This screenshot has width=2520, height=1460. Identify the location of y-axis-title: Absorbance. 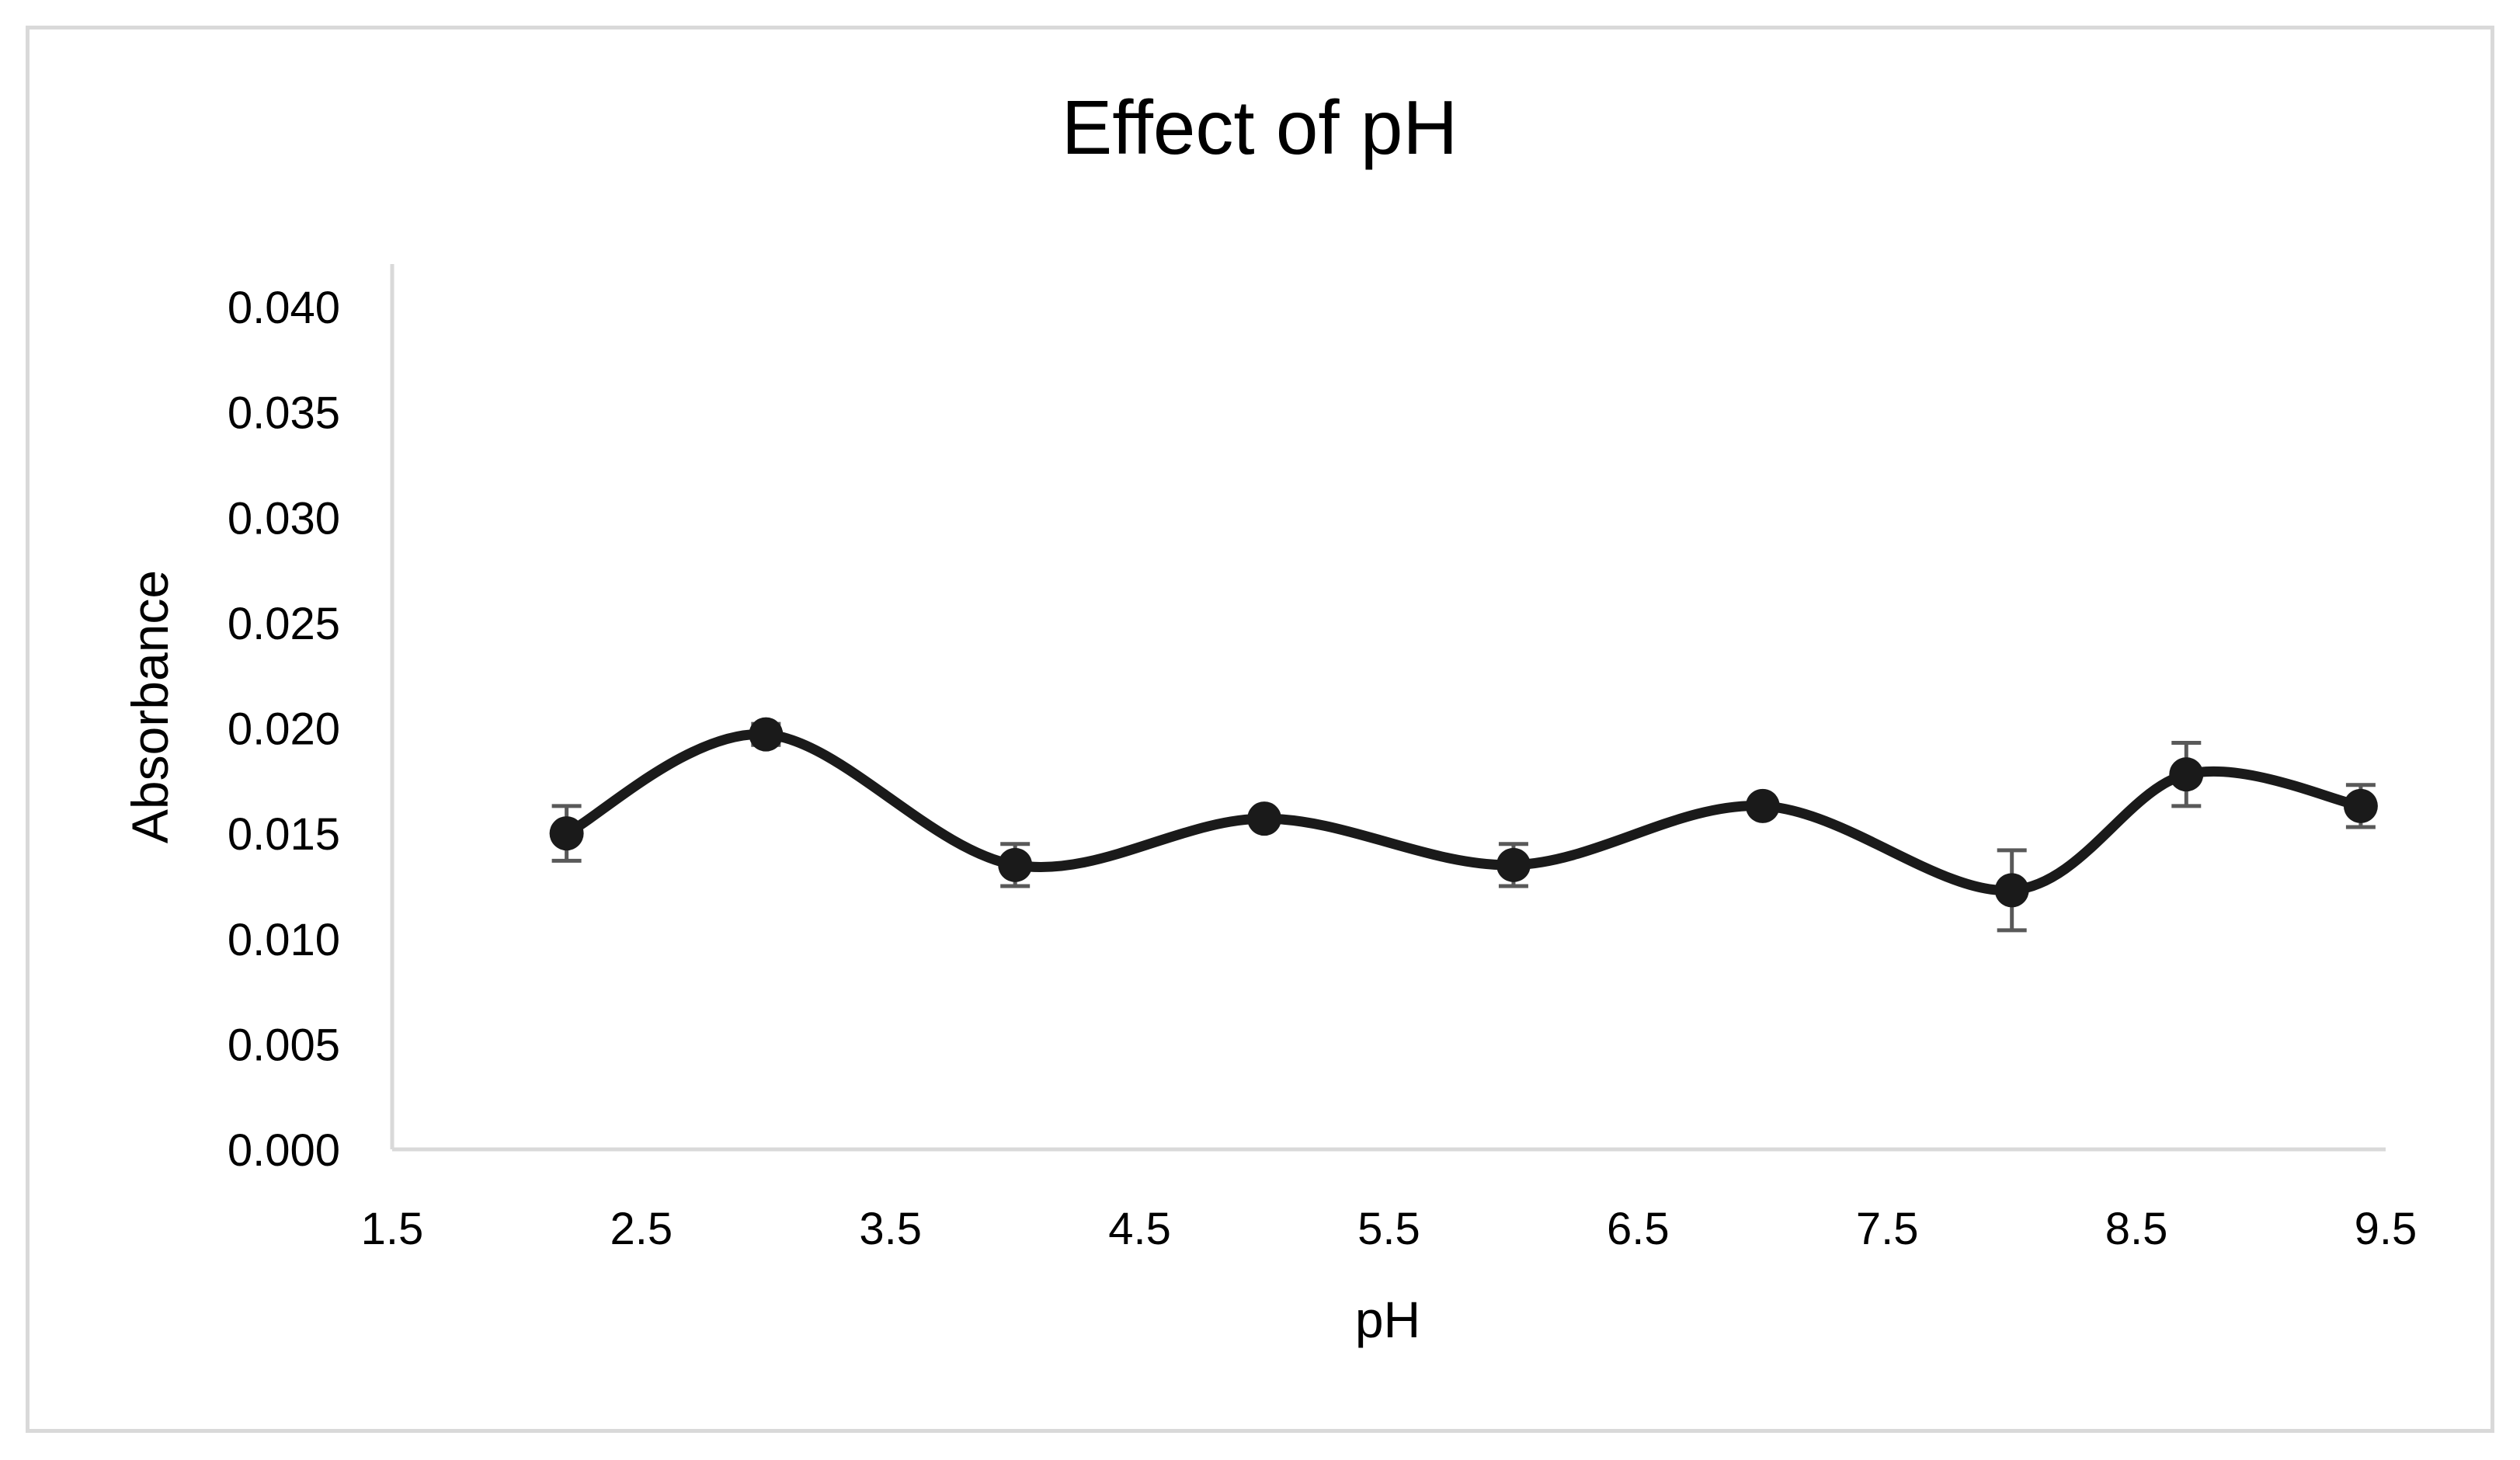
(150, 706).